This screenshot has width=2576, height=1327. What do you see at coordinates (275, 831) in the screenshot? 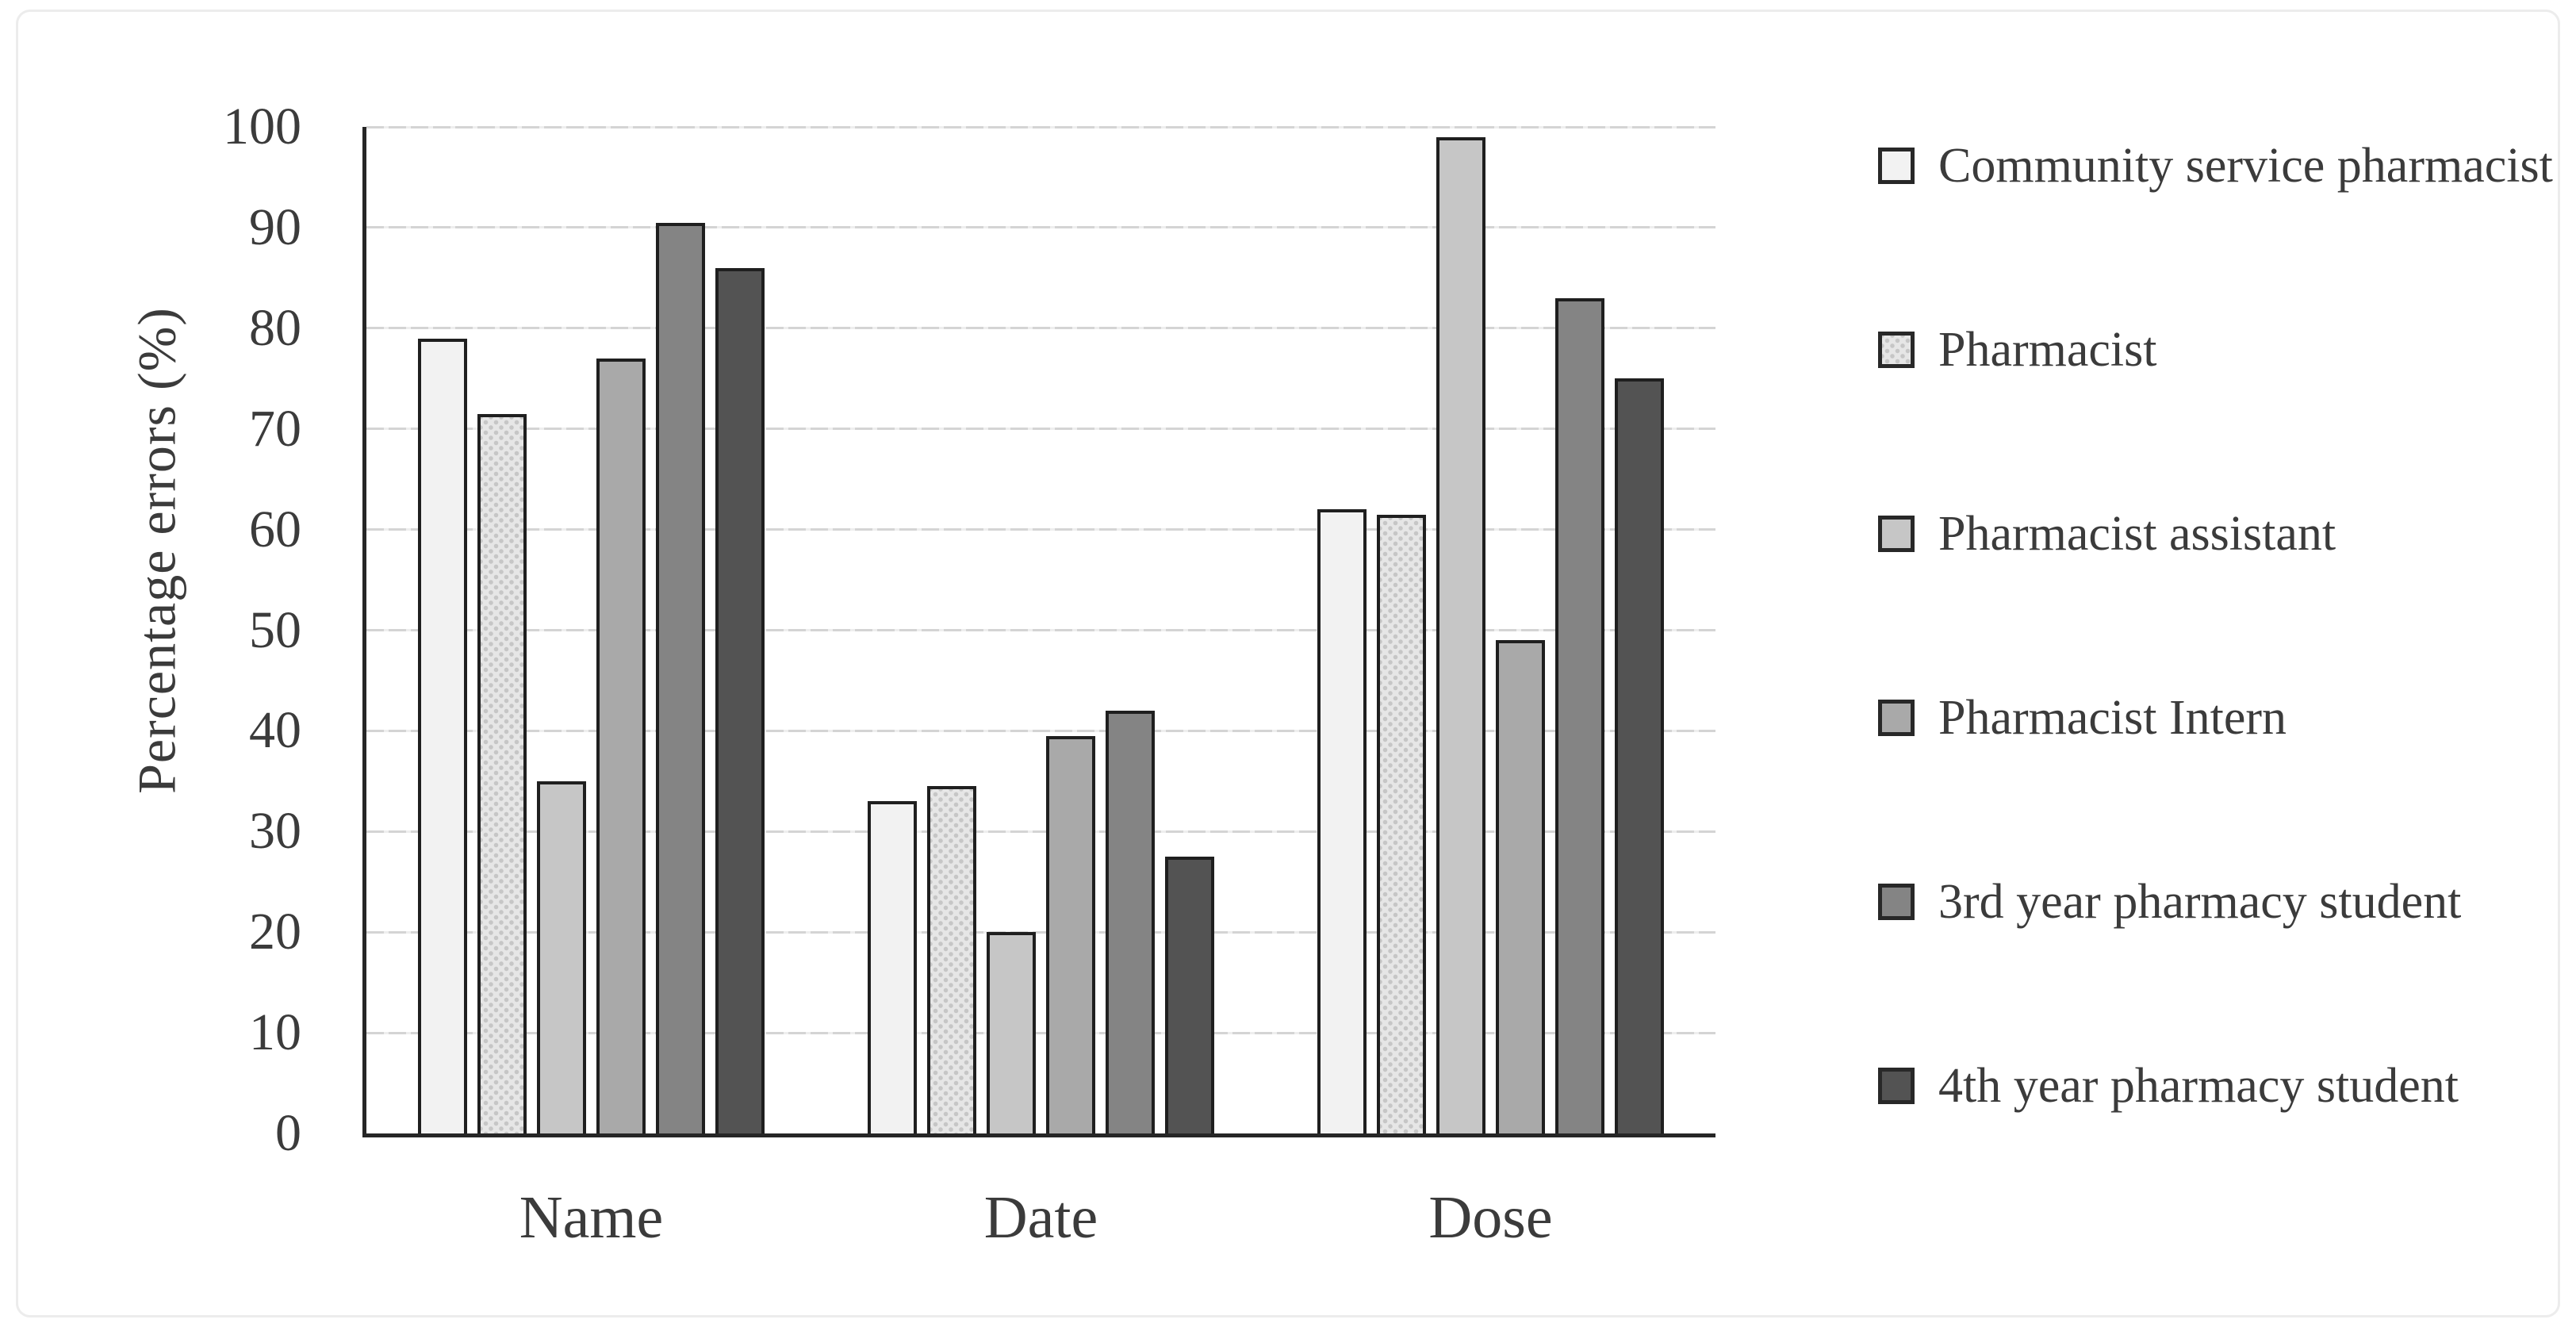
I see `y-tick-label-30: 30` at bounding box center [275, 831].